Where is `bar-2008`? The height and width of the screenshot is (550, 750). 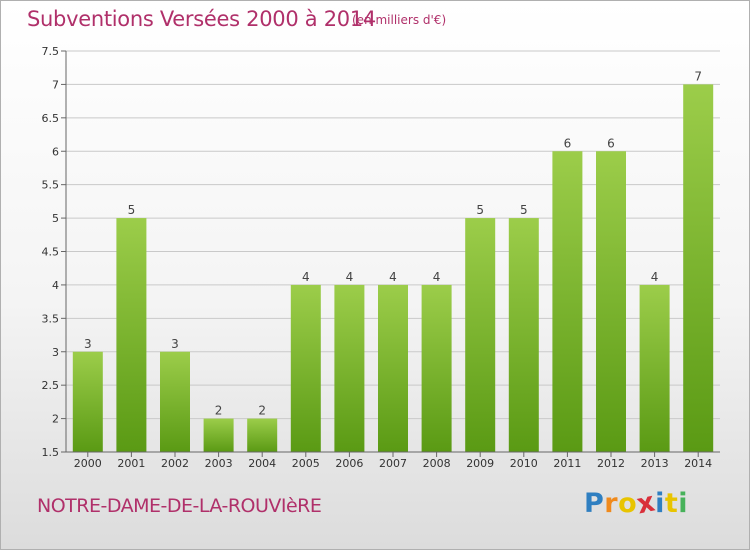 bar-2008 is located at coordinates (436, 368).